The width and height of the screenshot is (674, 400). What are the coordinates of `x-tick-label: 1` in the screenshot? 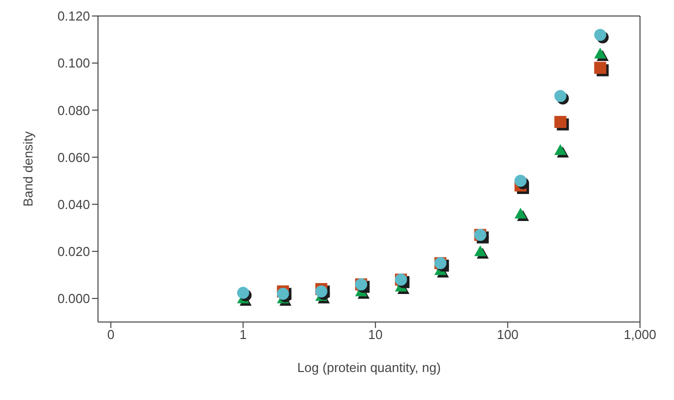 It's located at (243, 334).